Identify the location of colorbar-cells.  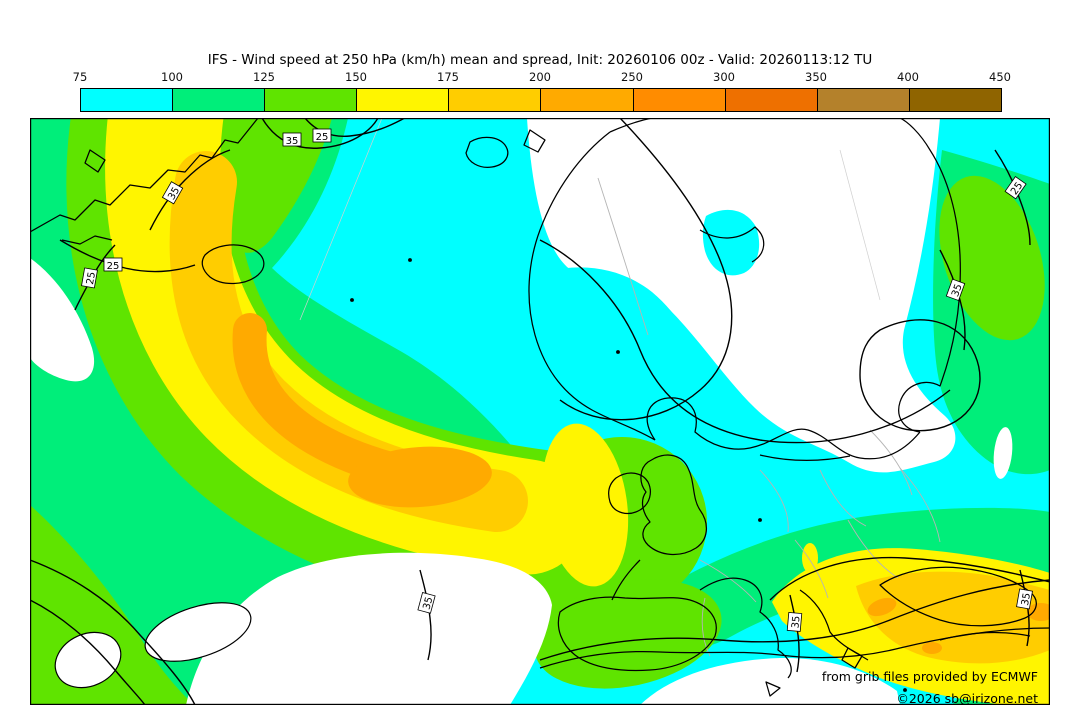
(541, 100).